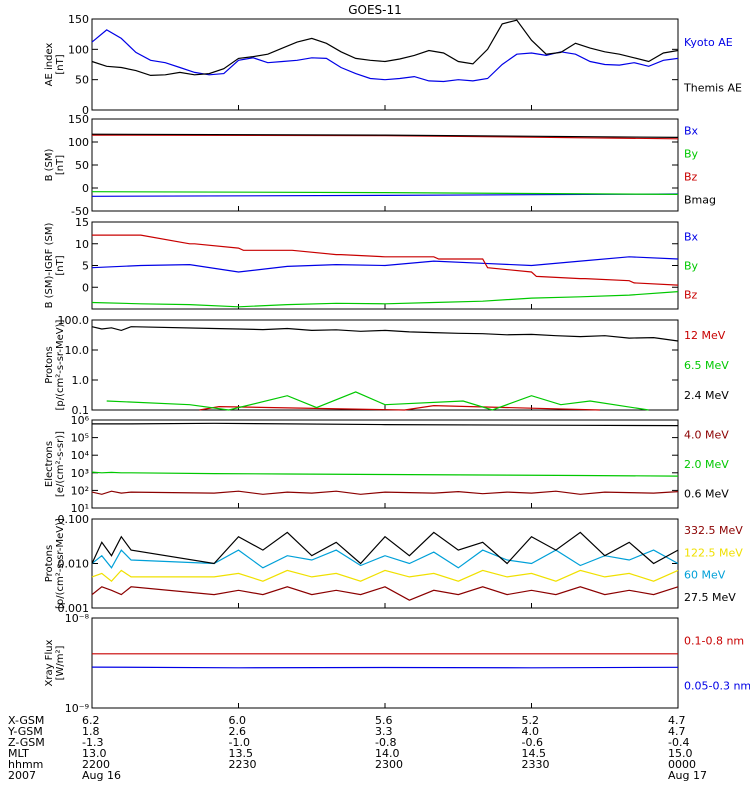 This screenshot has height=800, width=750. I want to click on y-tick-label: 10.0, so click(77, 350).